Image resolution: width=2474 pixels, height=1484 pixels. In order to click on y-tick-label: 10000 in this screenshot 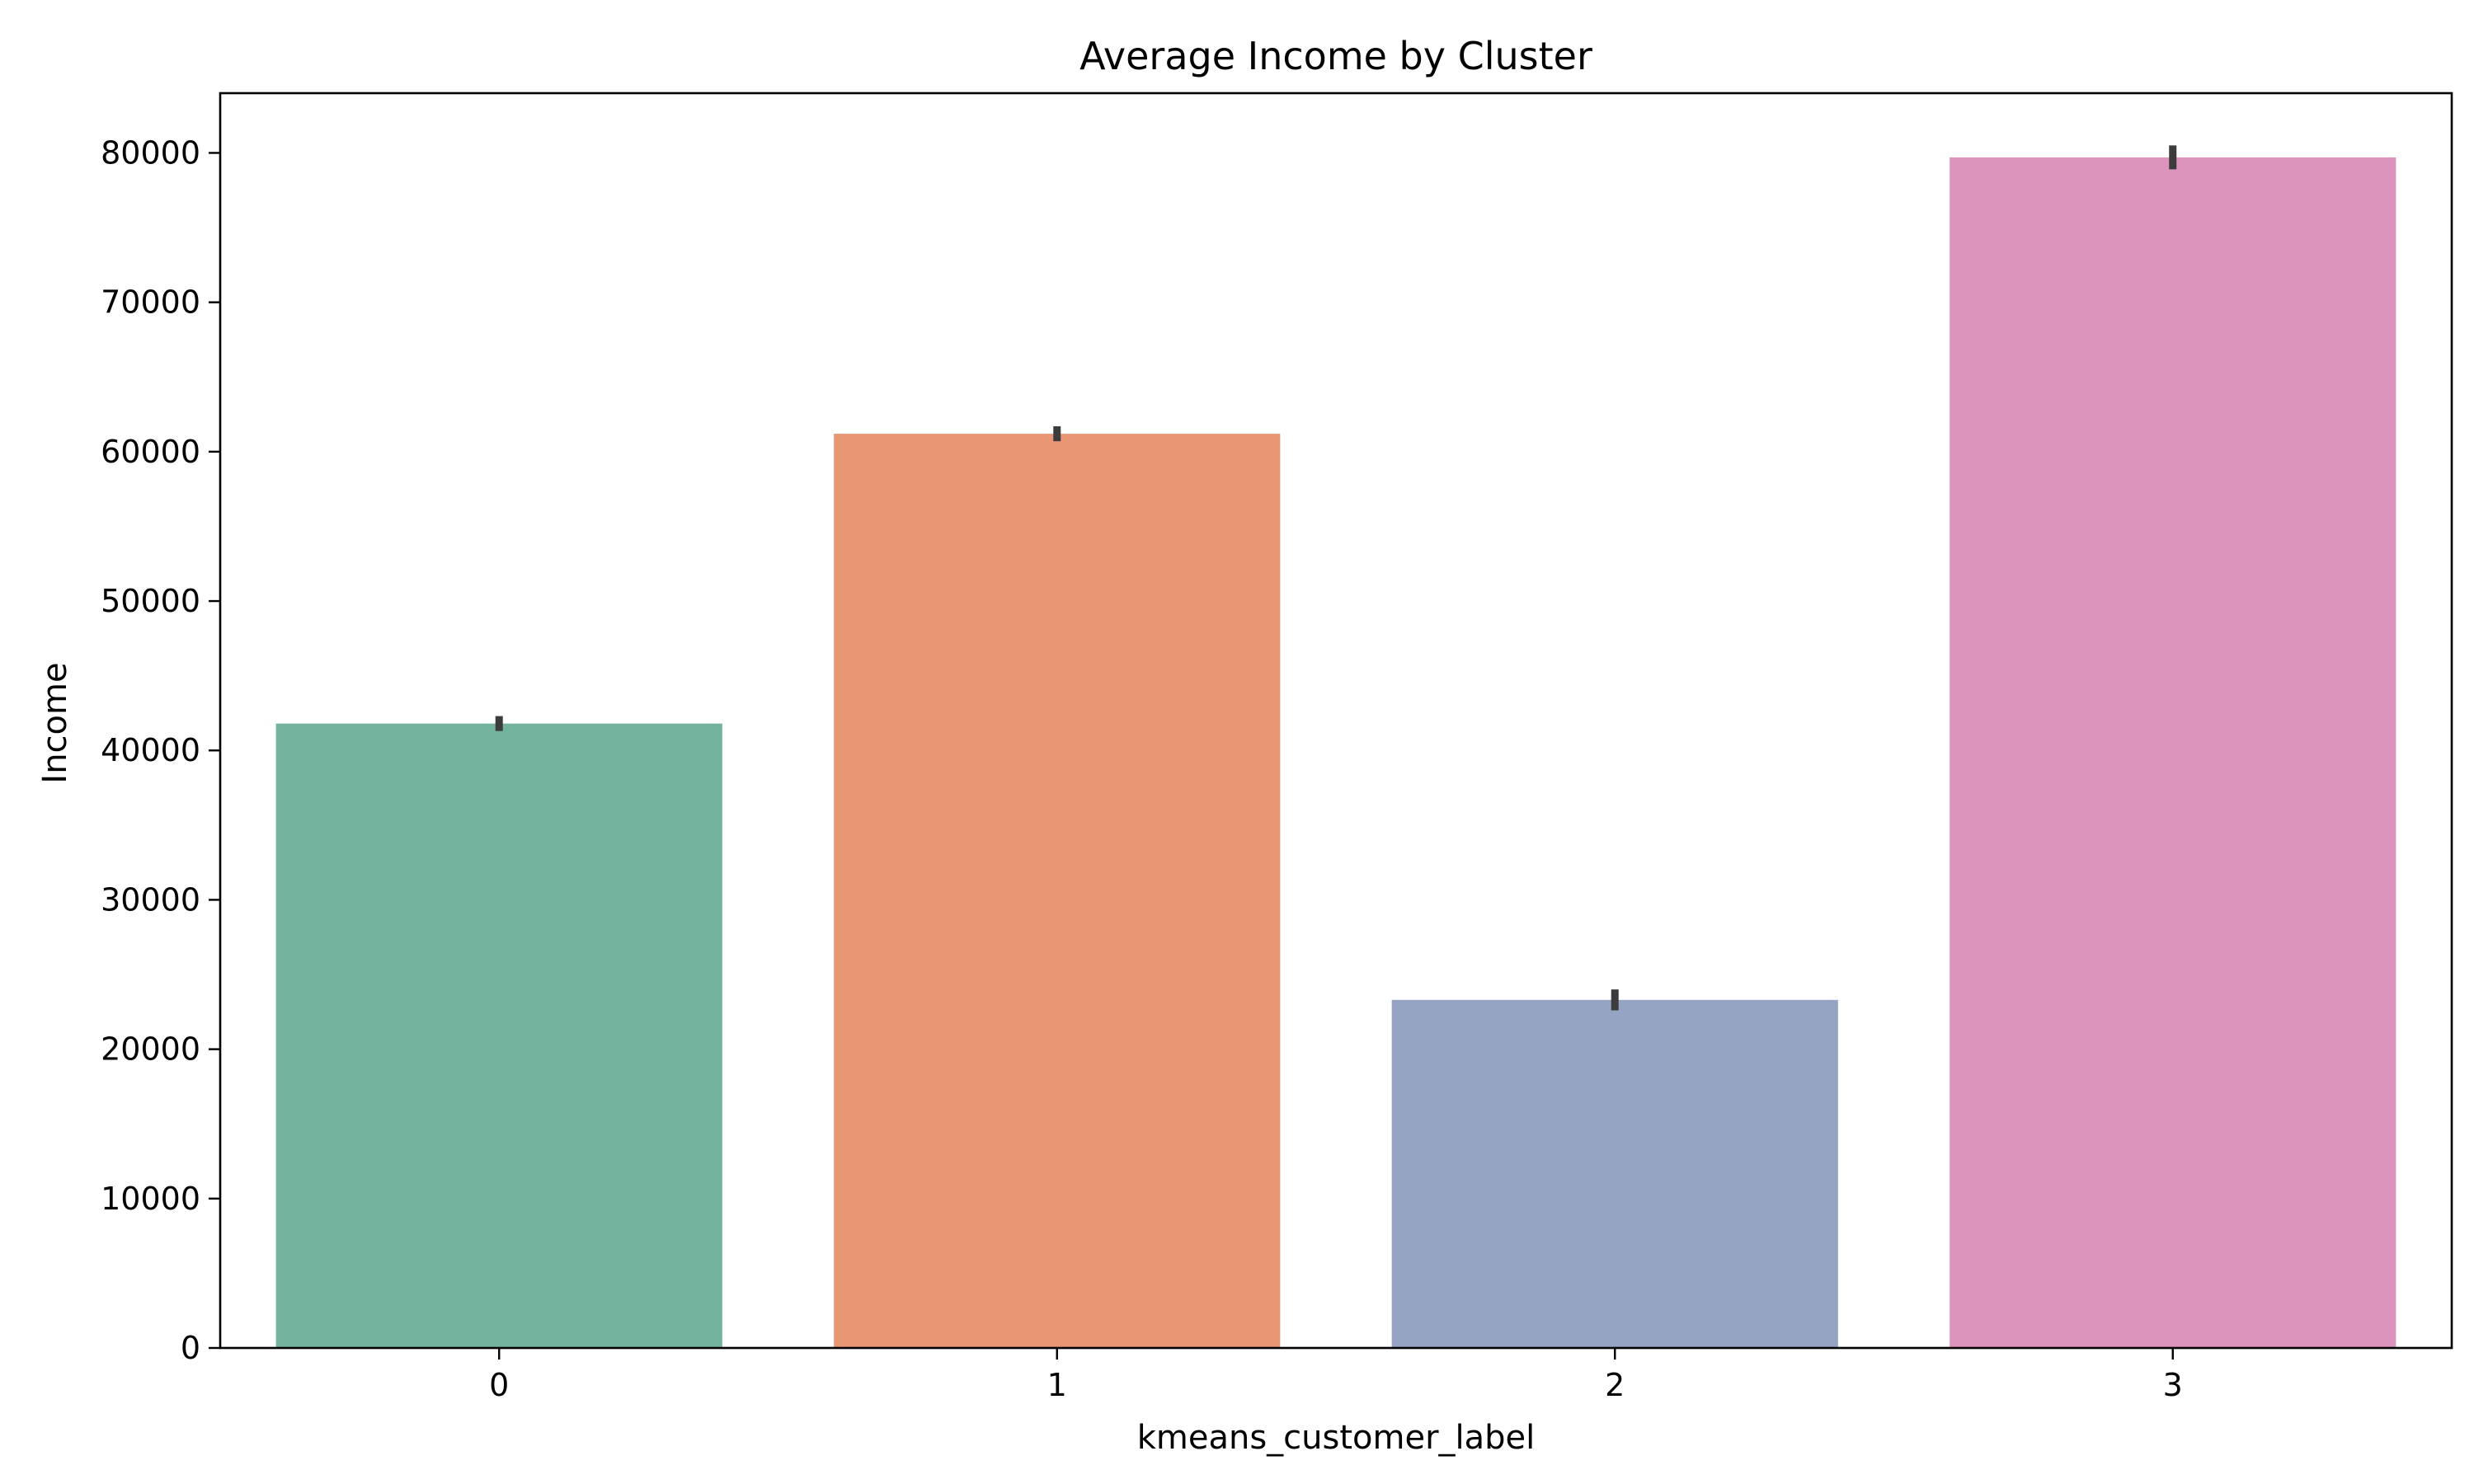, I will do `click(150, 1199)`.